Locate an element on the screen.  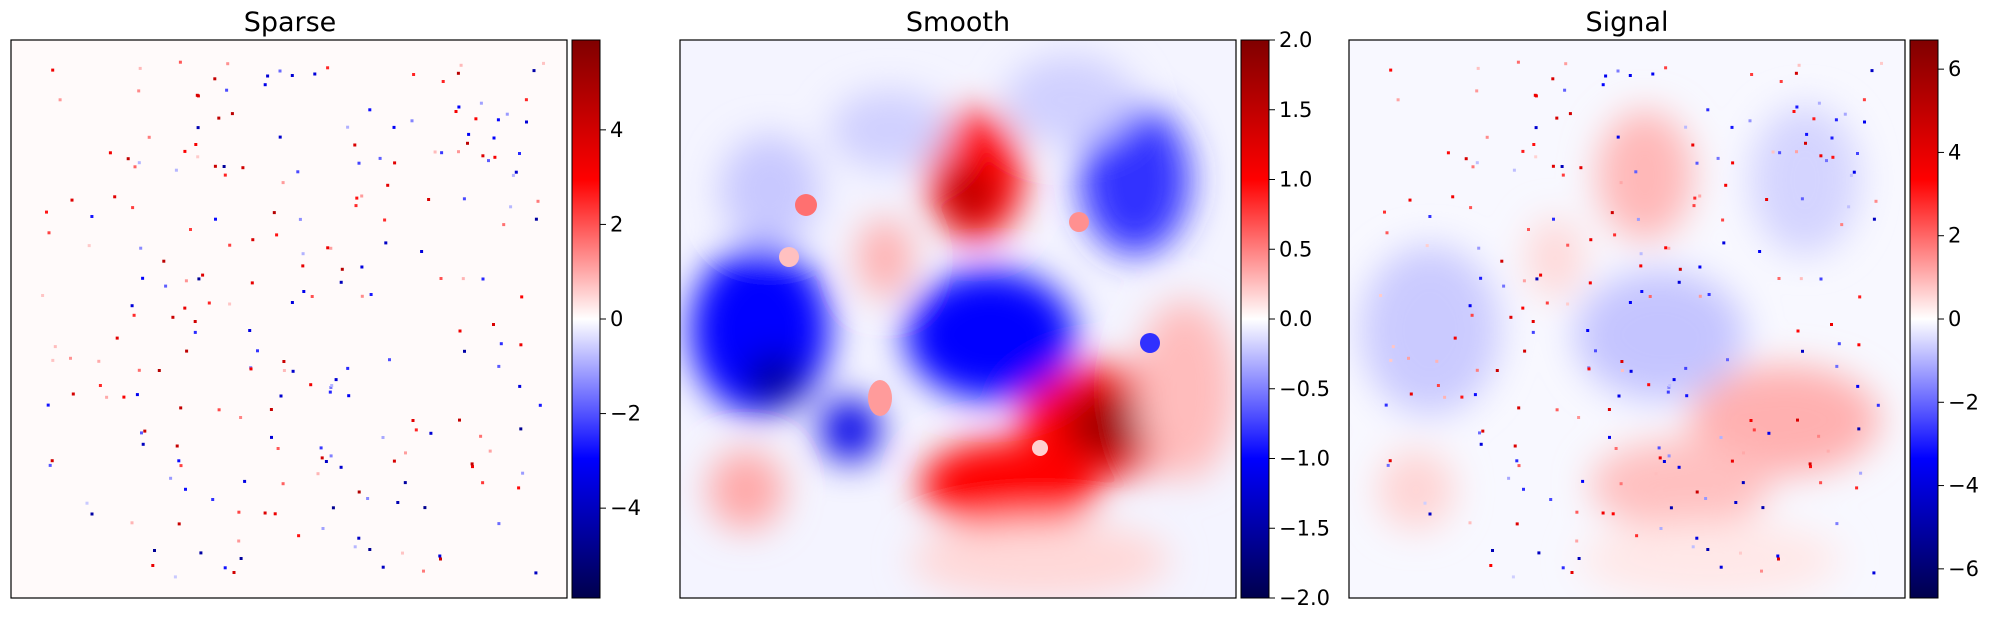
colorbar-ticks: −2.0 −1.5 −1.0 −0.5 0.0 0.5 1.0 1.5 2.0 is located at coordinates (1299, 319).